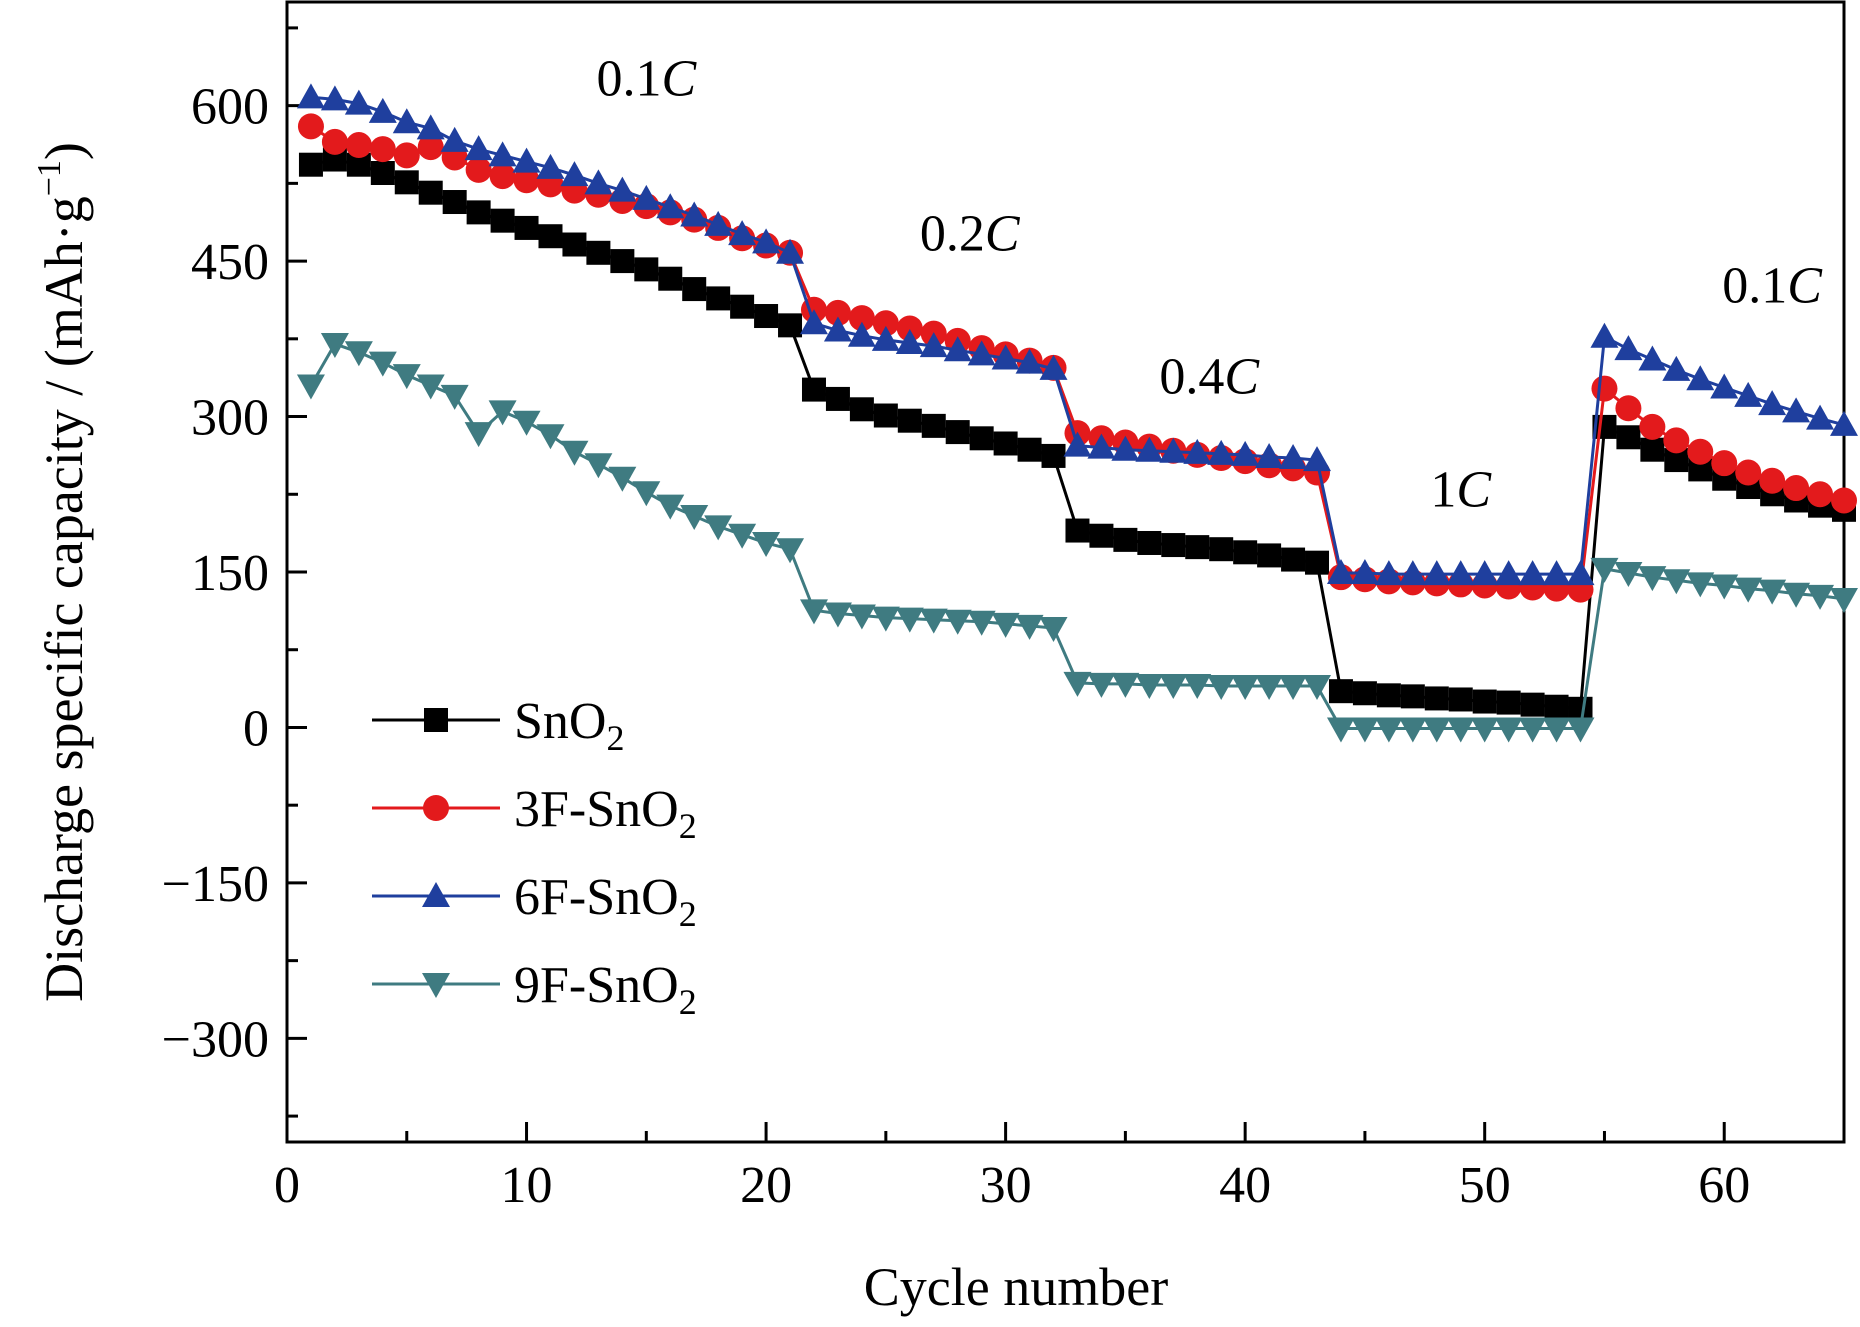 This screenshot has height=1327, width=1860. I want to click on legend-label: 9F-SnO2, so click(605, 989).